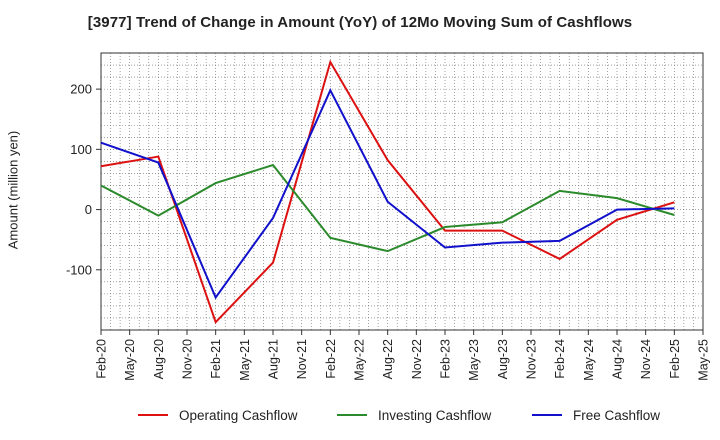  What do you see at coordinates (102, 359) in the screenshot?
I see `x-tick-label: Feb-20` at bounding box center [102, 359].